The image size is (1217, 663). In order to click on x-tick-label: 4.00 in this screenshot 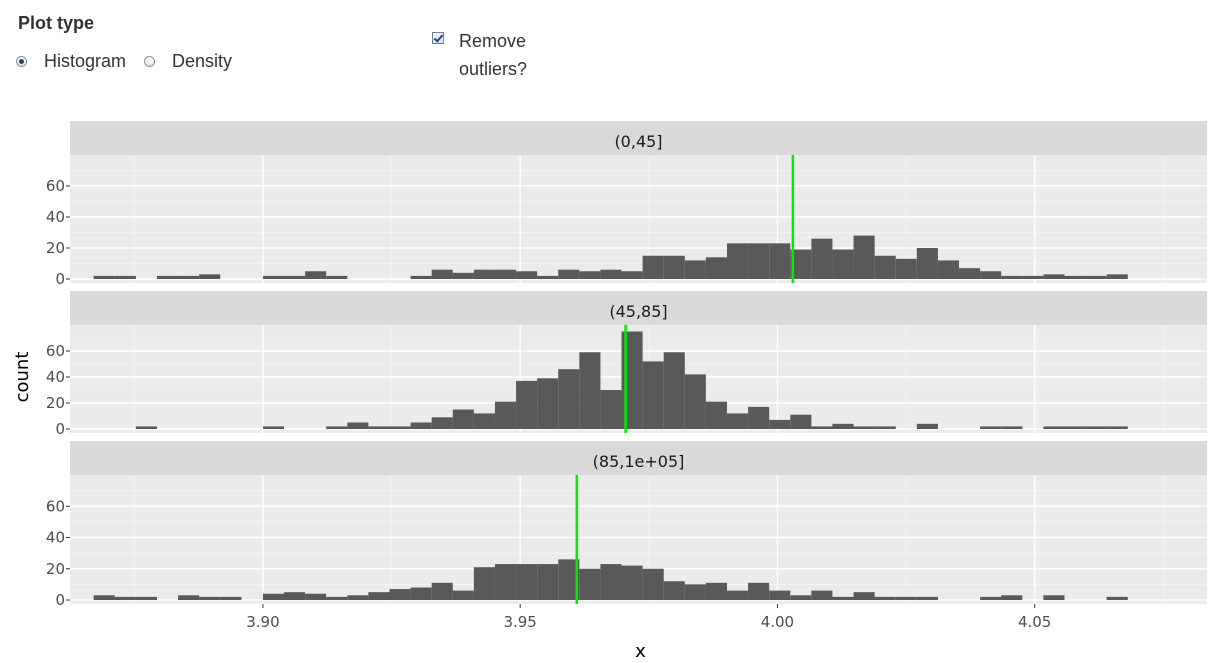, I will do `click(777, 622)`.